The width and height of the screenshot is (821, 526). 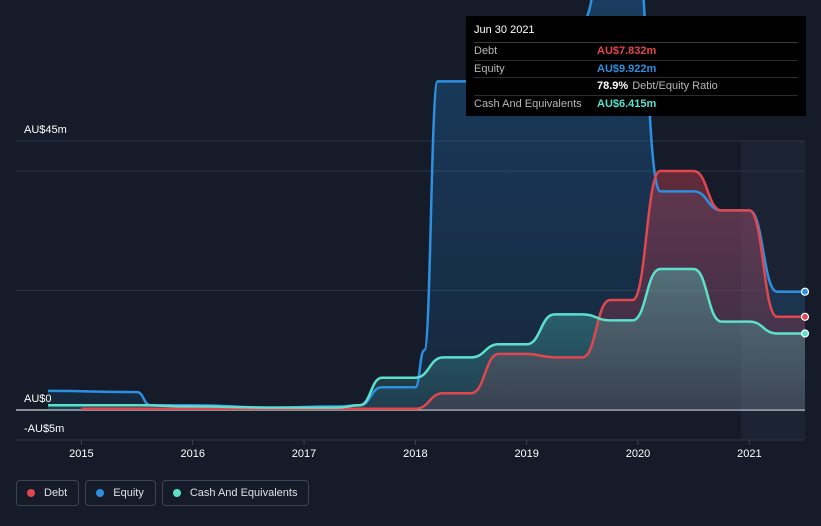 I want to click on series-markers, so click(x=805, y=312).